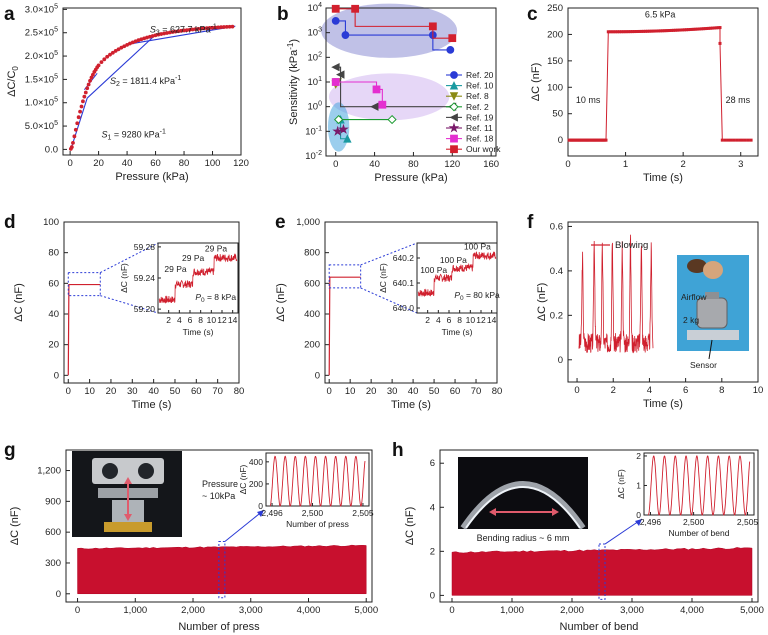  Describe the element at coordinates (410, 178) in the screenshot. I see `b-xlabel: Pressure (kPa)` at that location.